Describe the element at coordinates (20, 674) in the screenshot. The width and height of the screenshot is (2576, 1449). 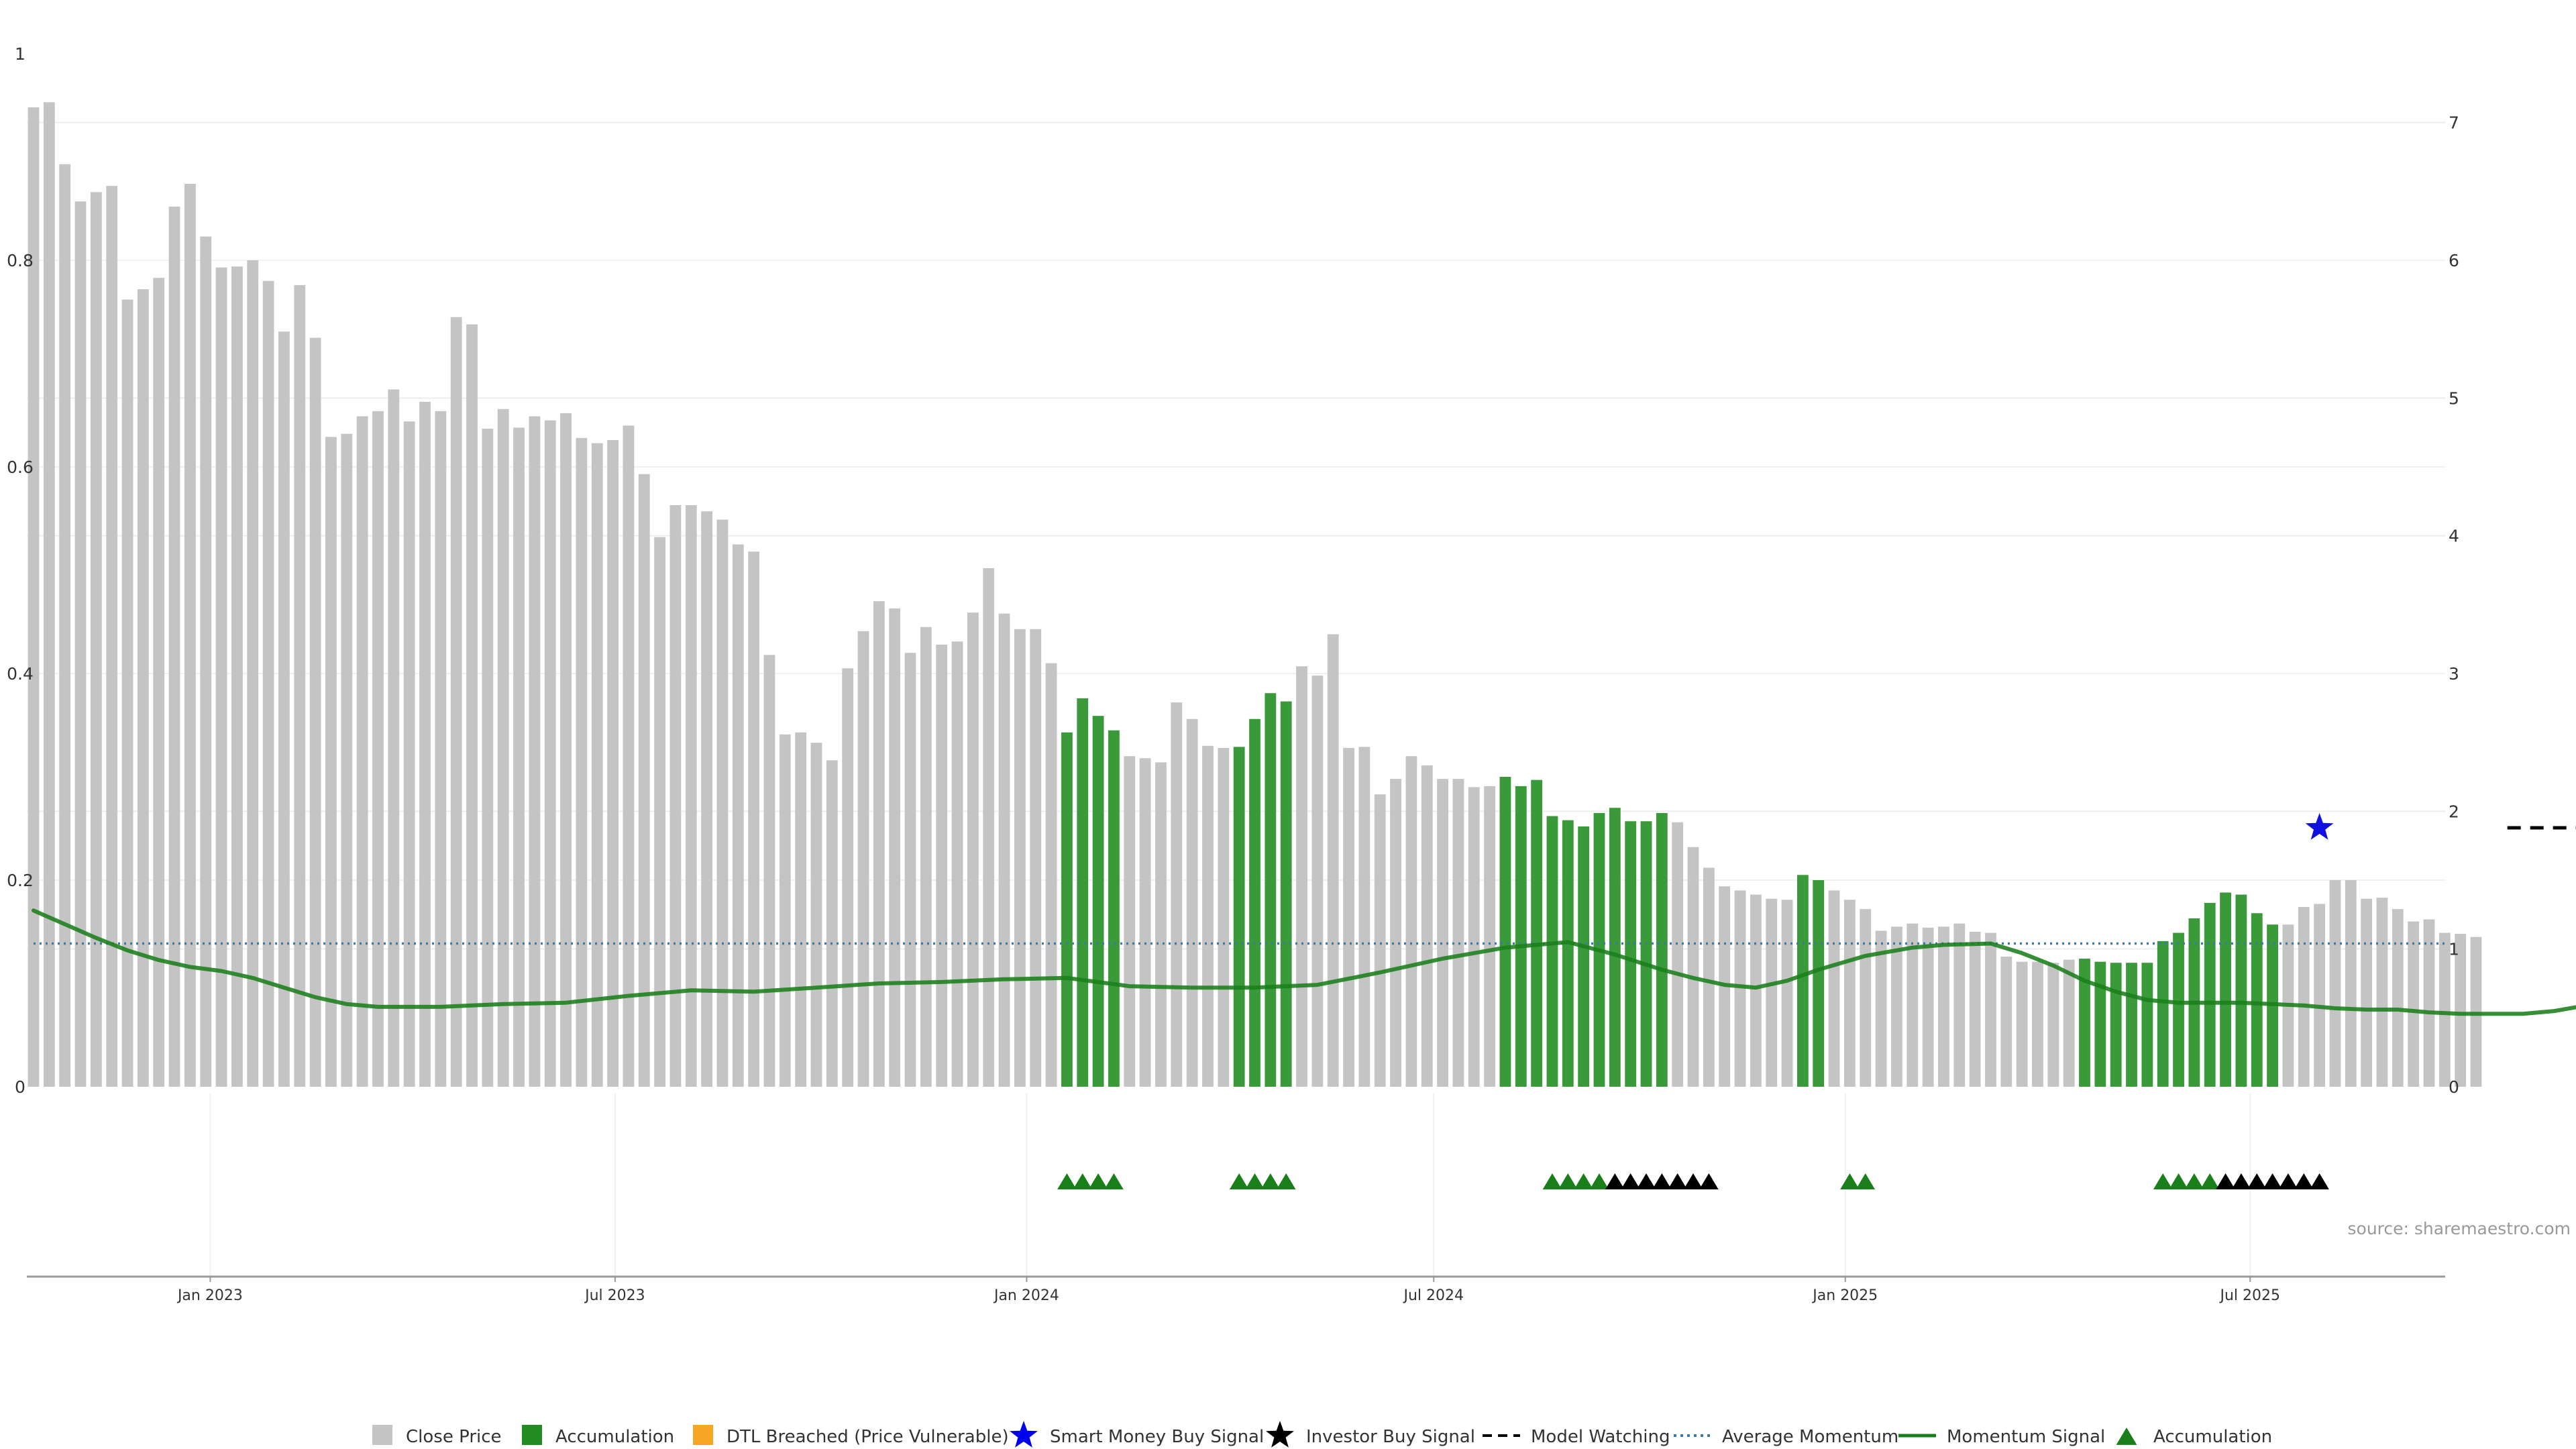
I see `y-left-tick-label: 0.4` at that location.